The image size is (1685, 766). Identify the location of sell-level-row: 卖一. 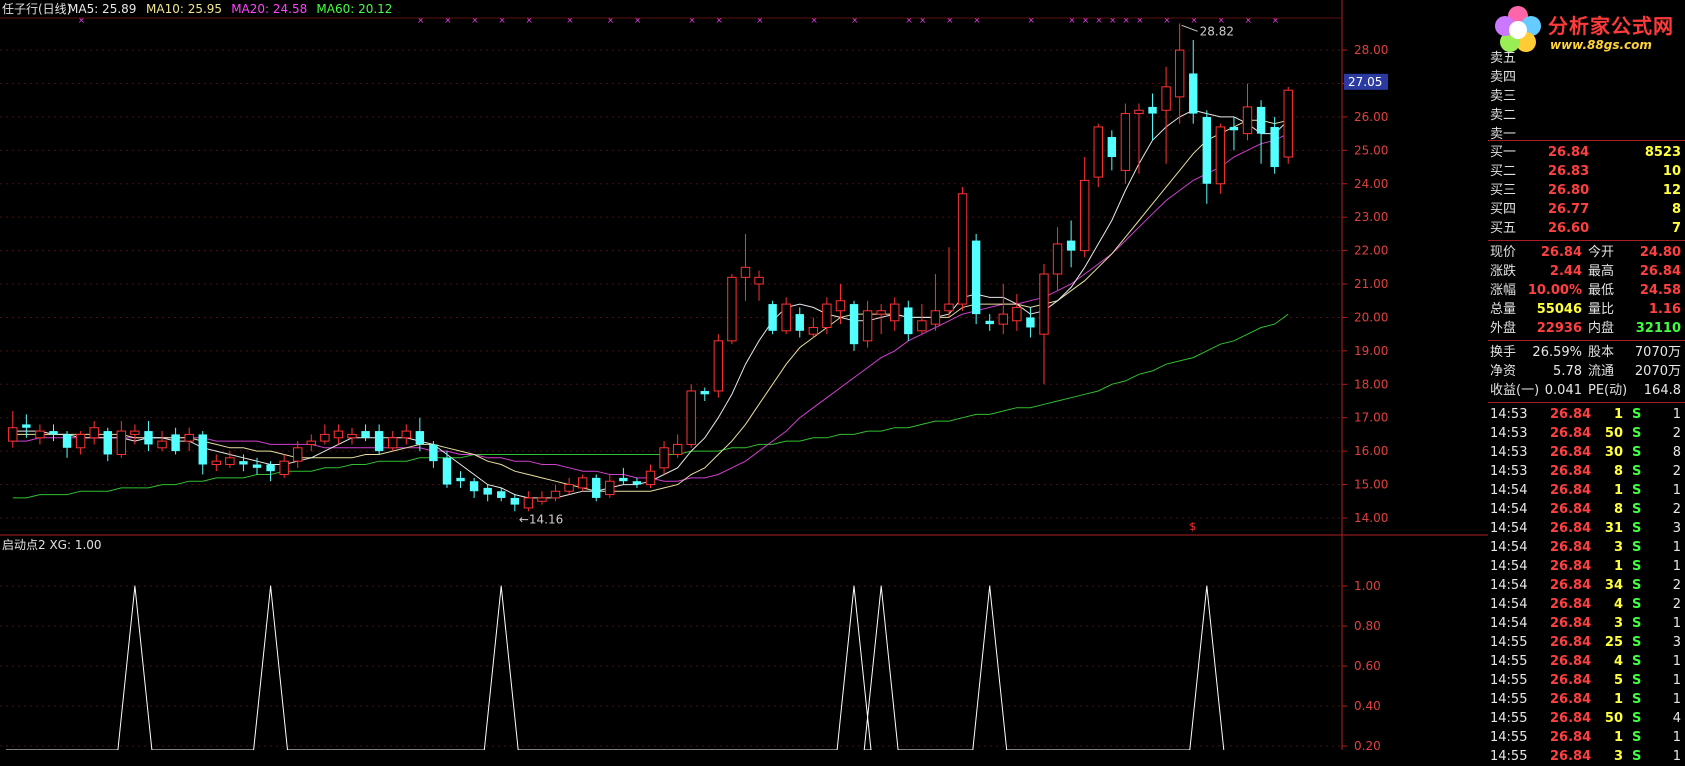
(1586, 135).